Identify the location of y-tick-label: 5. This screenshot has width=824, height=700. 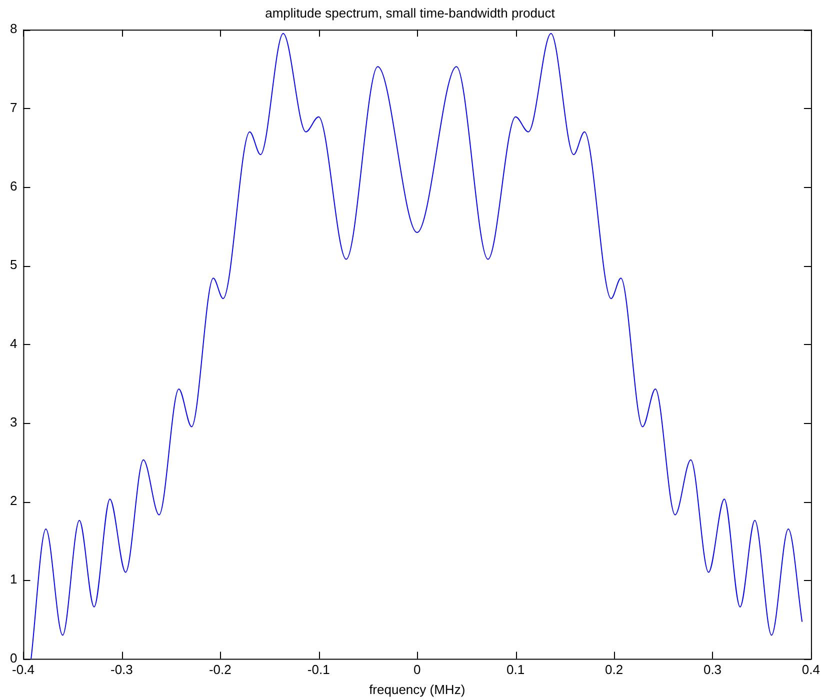
(14, 264).